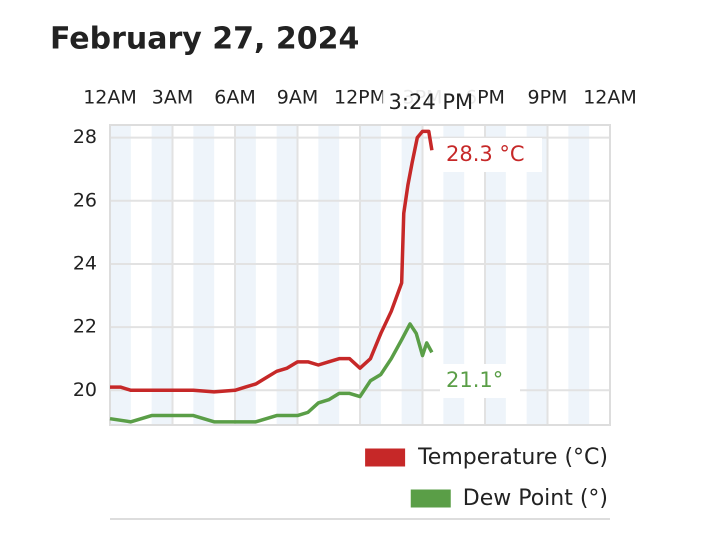 The height and width of the screenshot is (542, 720). What do you see at coordinates (85, 263) in the screenshot?
I see `y-tick-label: 24` at bounding box center [85, 263].